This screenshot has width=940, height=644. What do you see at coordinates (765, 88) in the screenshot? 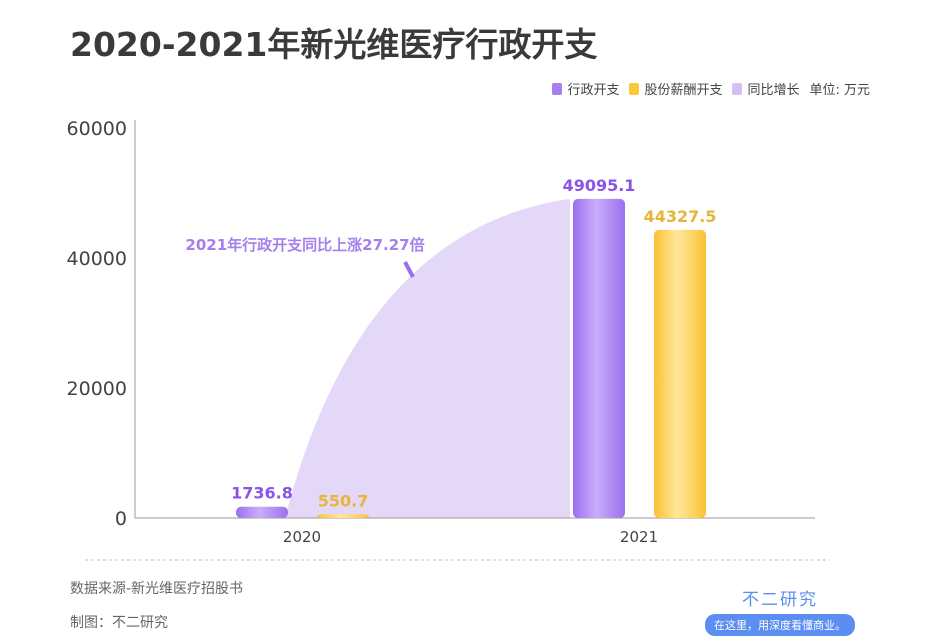
I see `legend-item-growth: 同比增长` at bounding box center [765, 88].